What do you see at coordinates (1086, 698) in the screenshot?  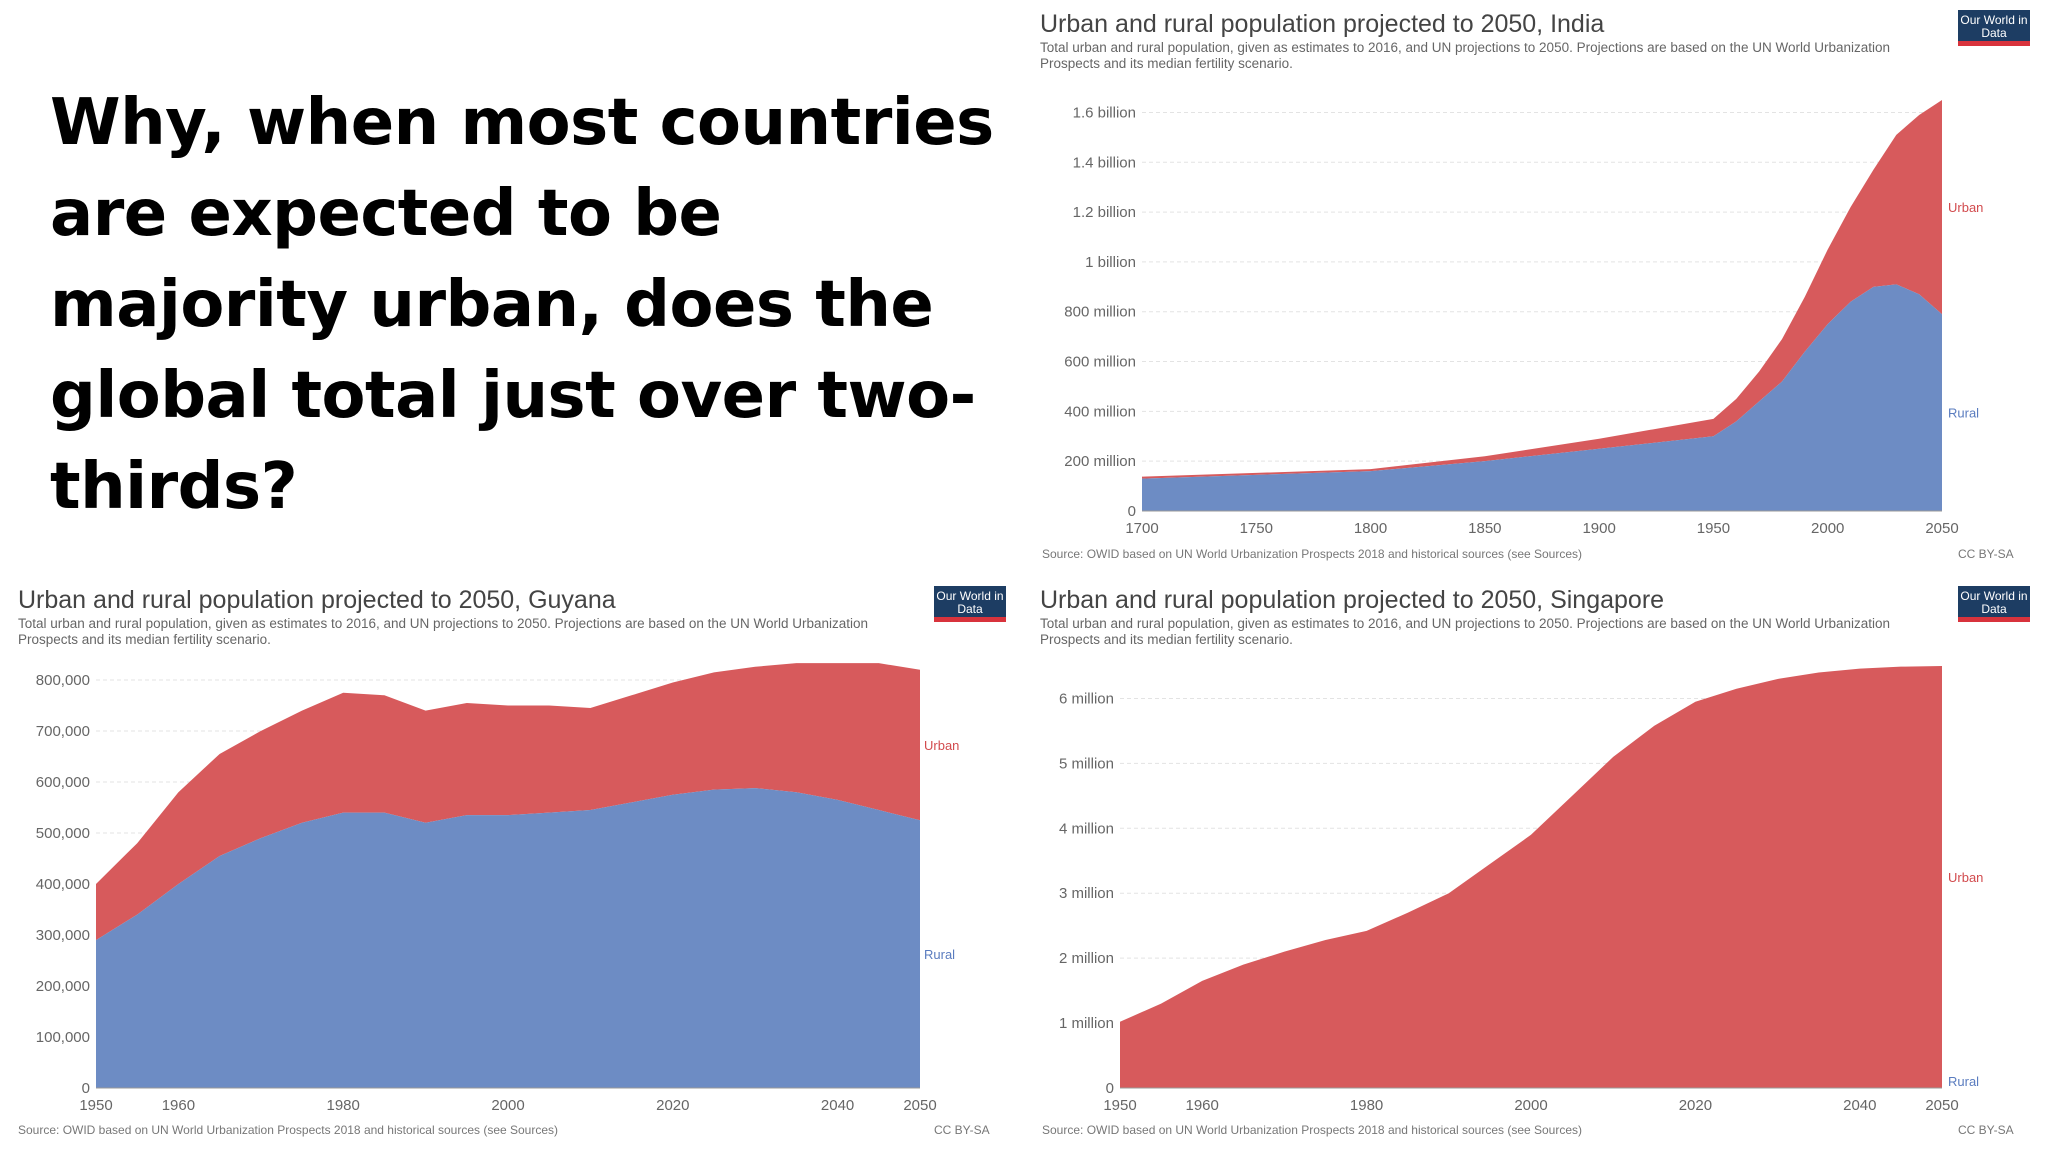 I see `y-tick-label: 6 million` at bounding box center [1086, 698].